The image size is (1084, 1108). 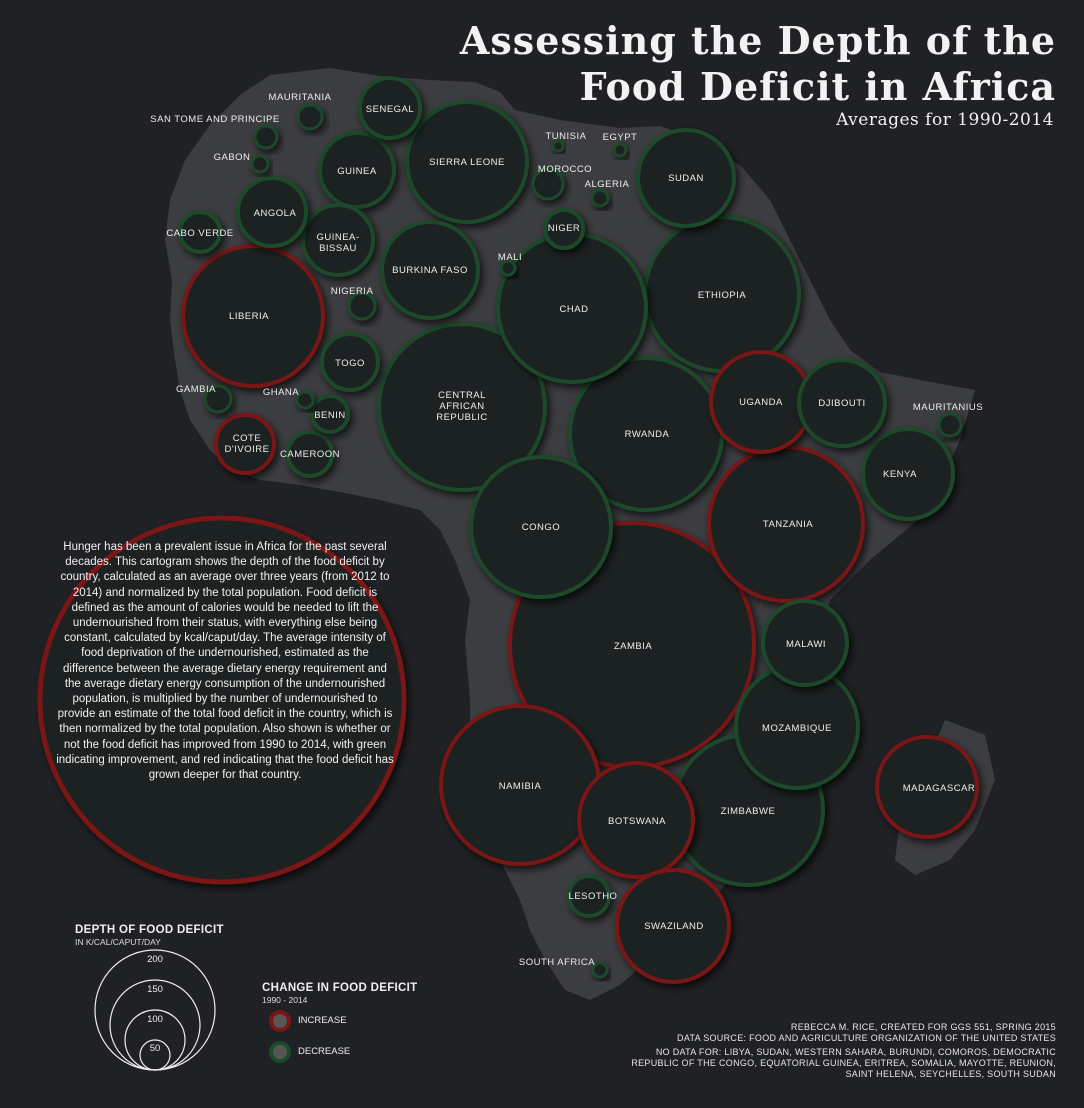 I want to click on label-tunisia: TUNISIA, so click(x=566, y=136).